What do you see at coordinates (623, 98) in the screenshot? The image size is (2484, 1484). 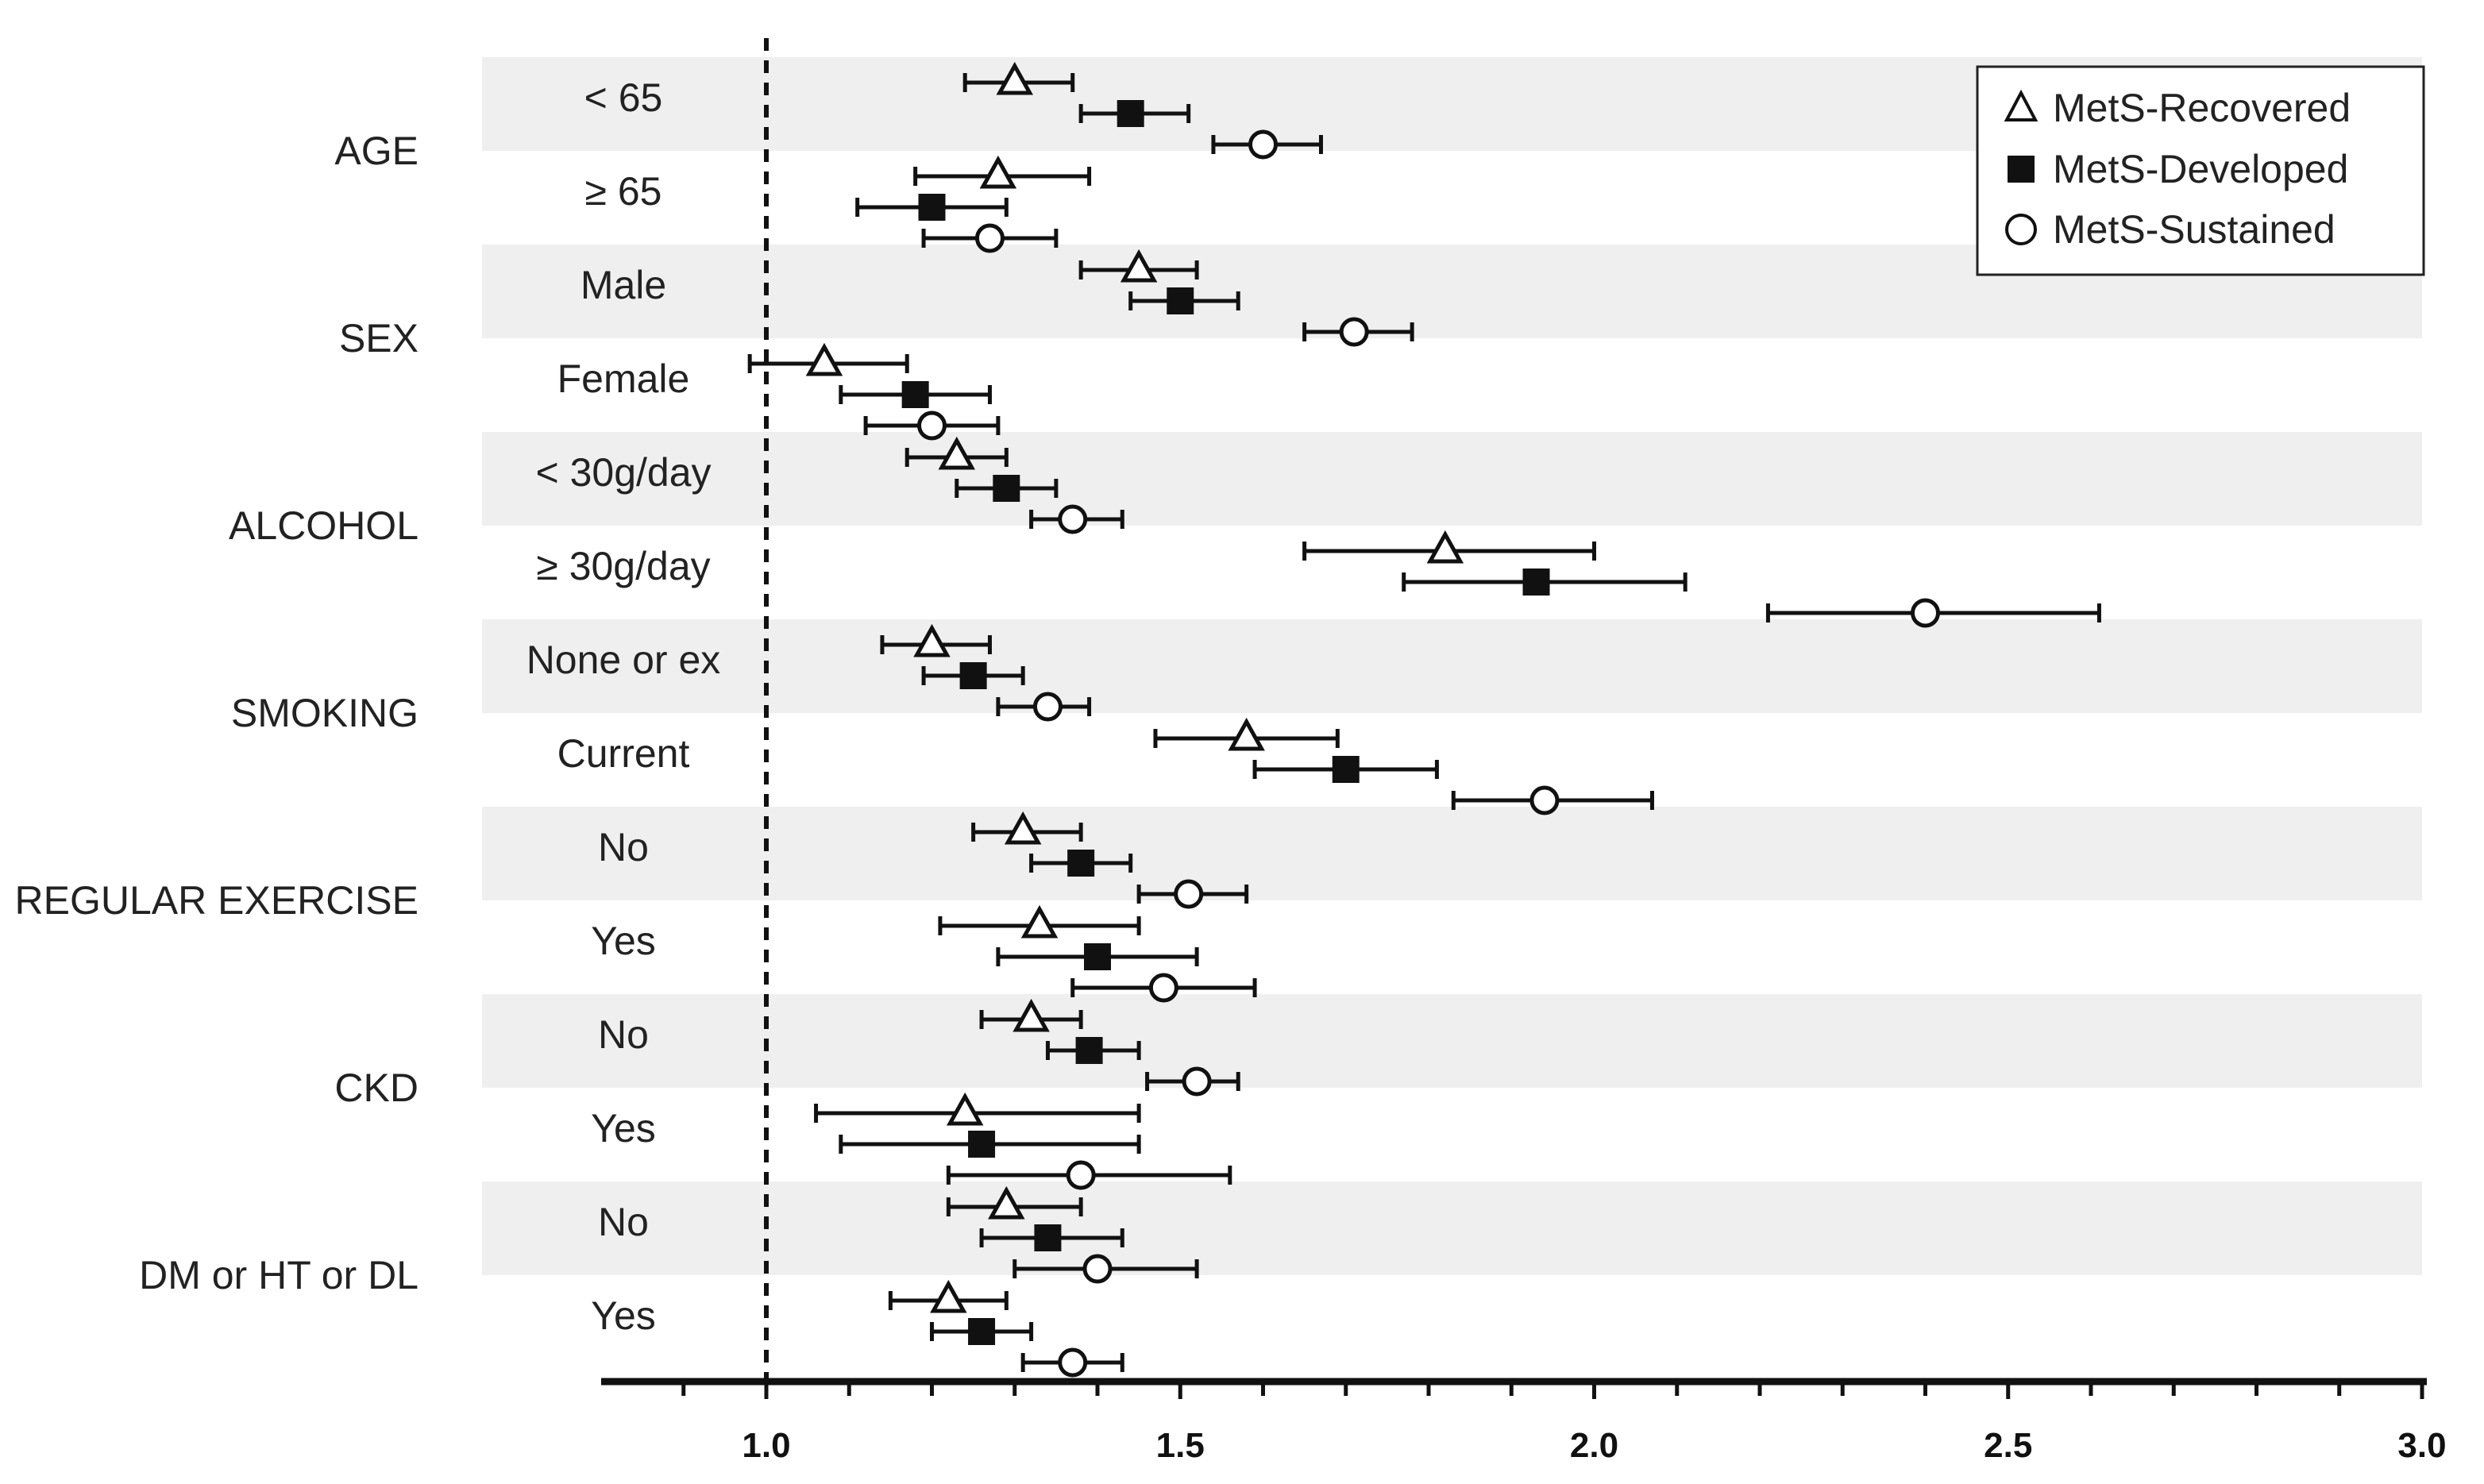 I see `subgroup-label: < 65` at bounding box center [623, 98].